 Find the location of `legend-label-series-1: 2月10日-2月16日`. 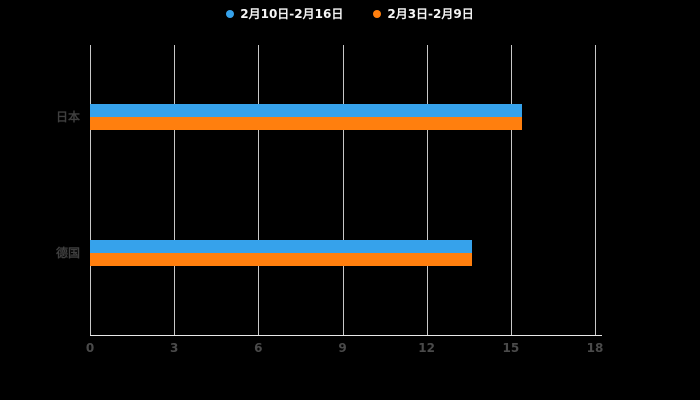

legend-label-series-1: 2月10日-2月16日 is located at coordinates (292, 14).